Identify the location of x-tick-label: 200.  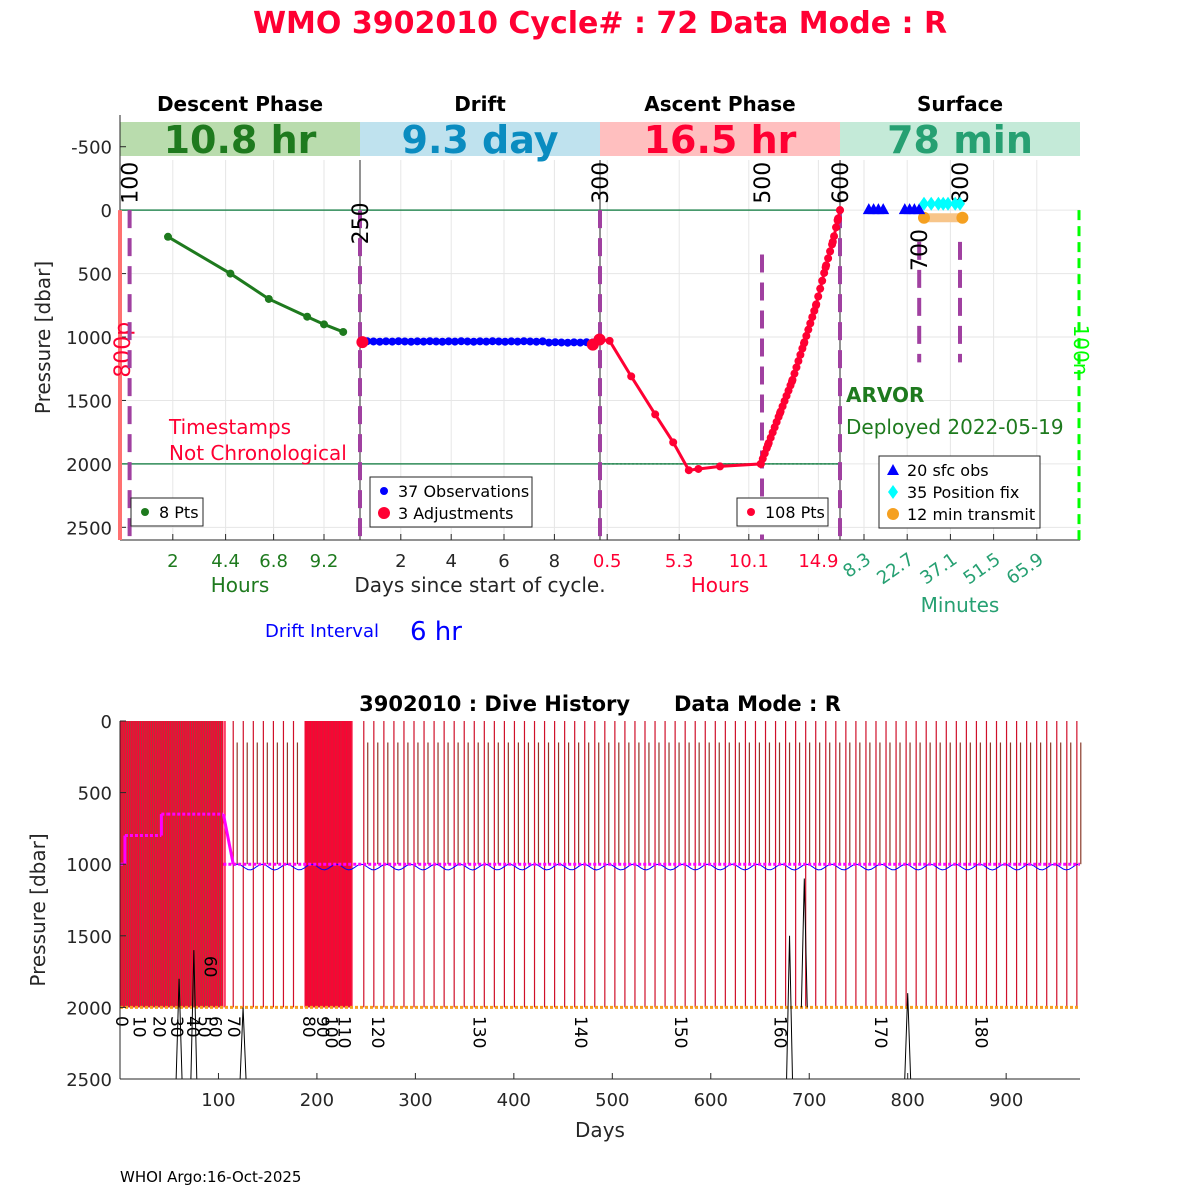
(317, 1100).